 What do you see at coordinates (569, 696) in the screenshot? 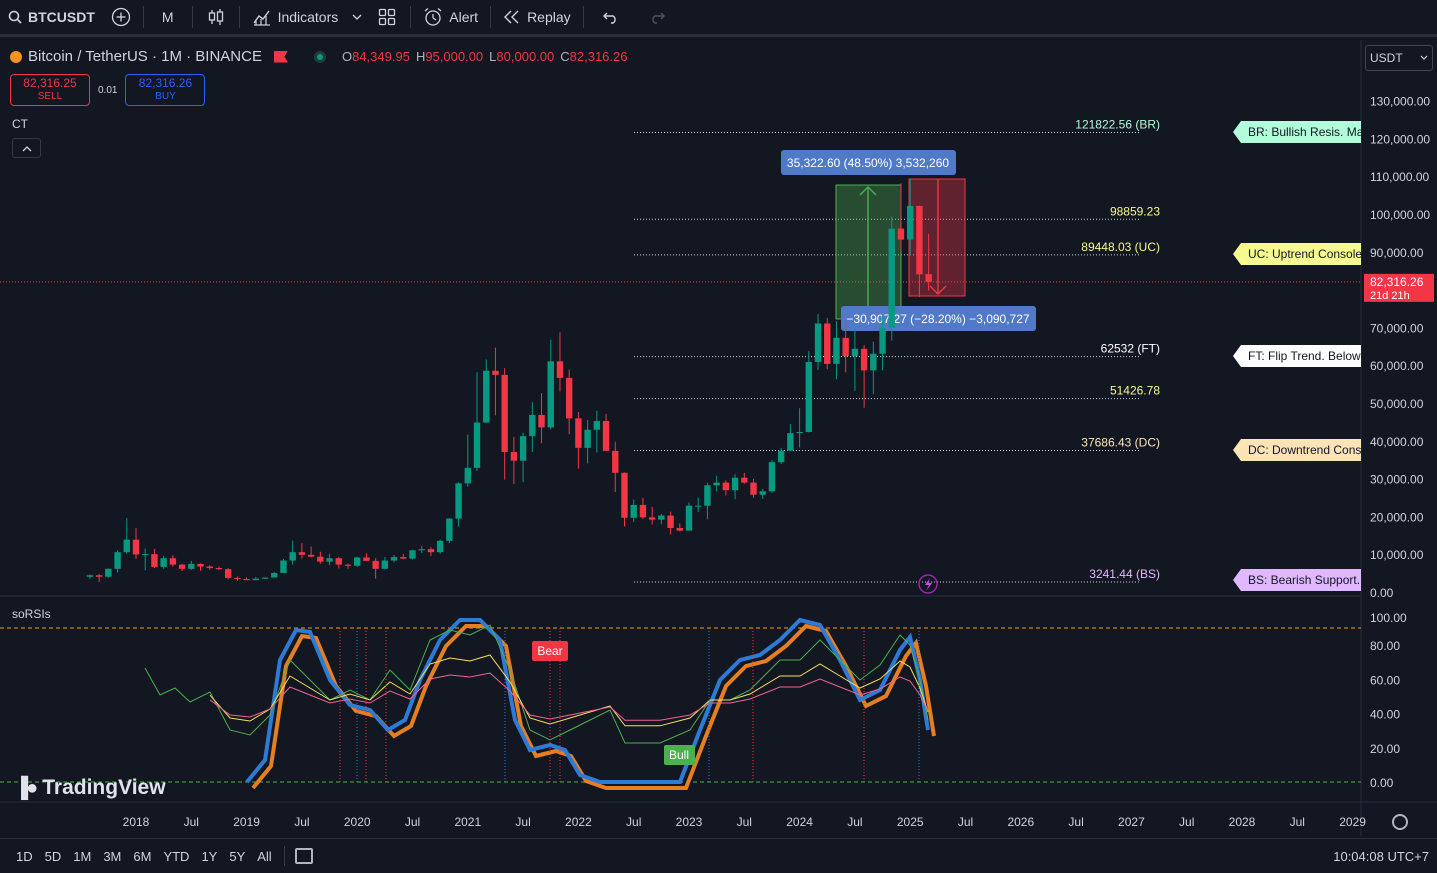
I see `red-rsi-line` at bounding box center [569, 696].